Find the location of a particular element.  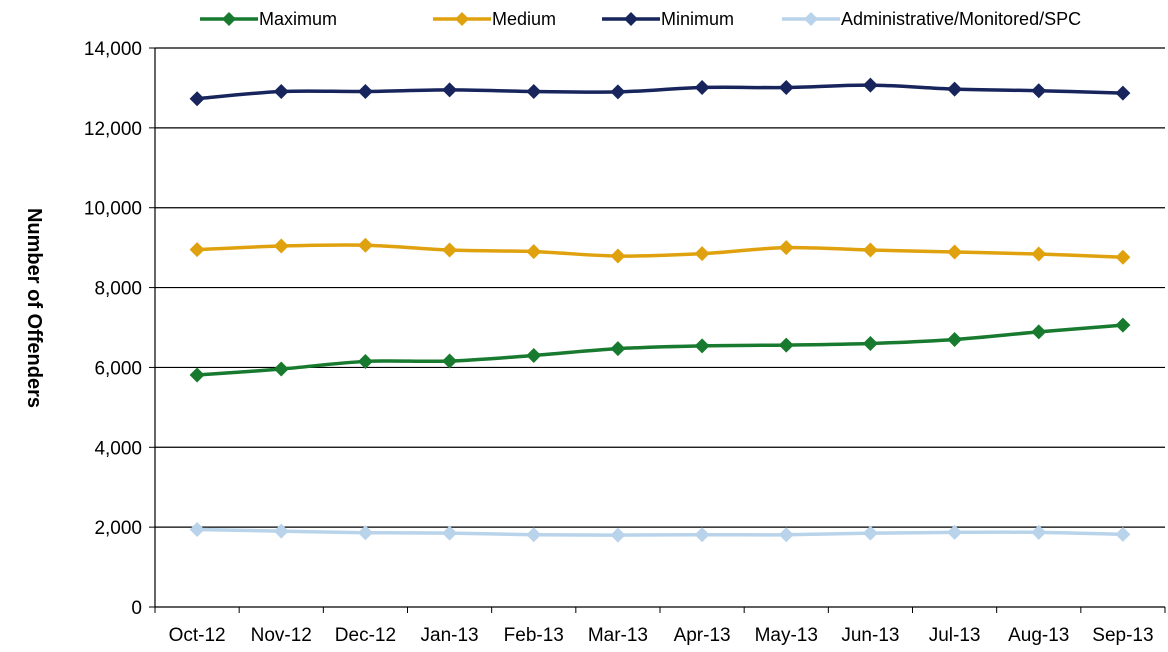

legend-item: Maximum is located at coordinates (268, 19).